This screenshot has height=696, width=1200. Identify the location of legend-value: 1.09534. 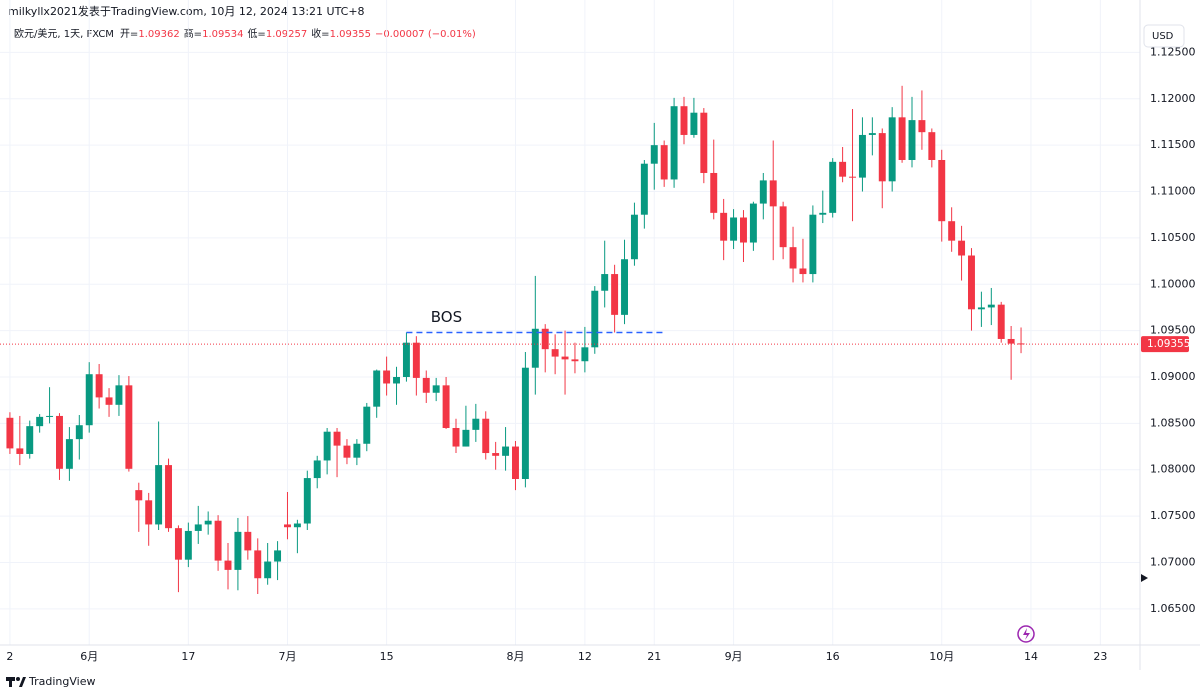
(222, 34).